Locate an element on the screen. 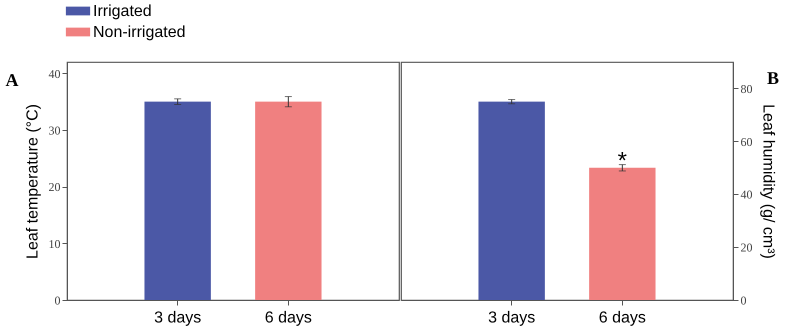 This screenshot has width=800, height=334. y2-tick-label: 40 is located at coordinates (746, 195).